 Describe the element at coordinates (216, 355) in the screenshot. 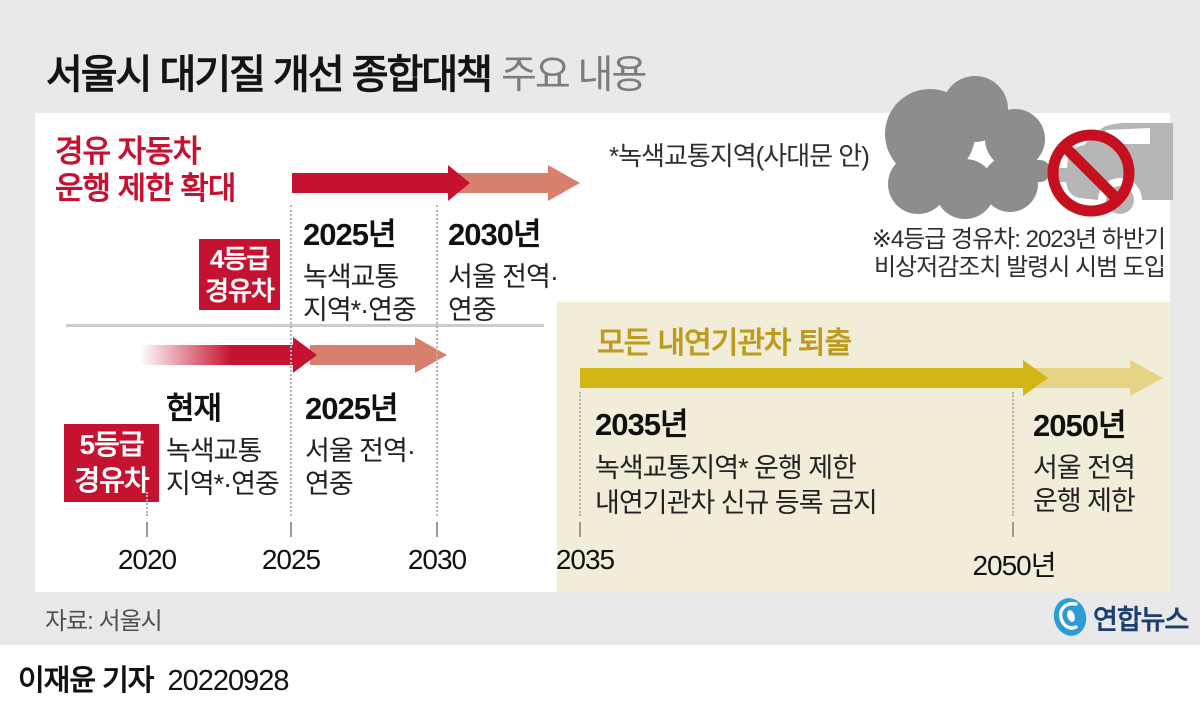

I see `grade5-arrow-body` at that location.